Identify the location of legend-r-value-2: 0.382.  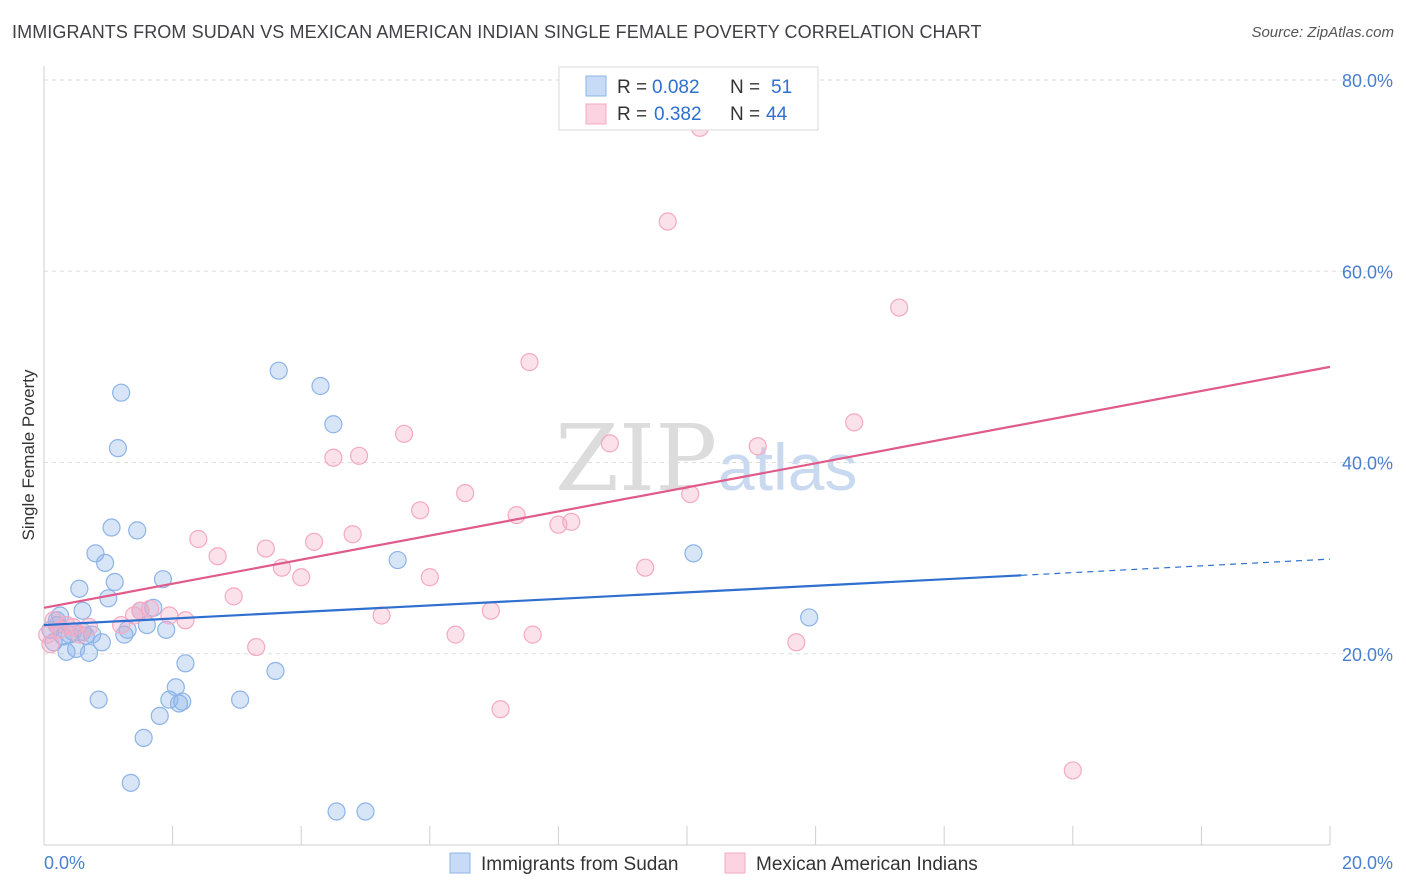
(678, 114).